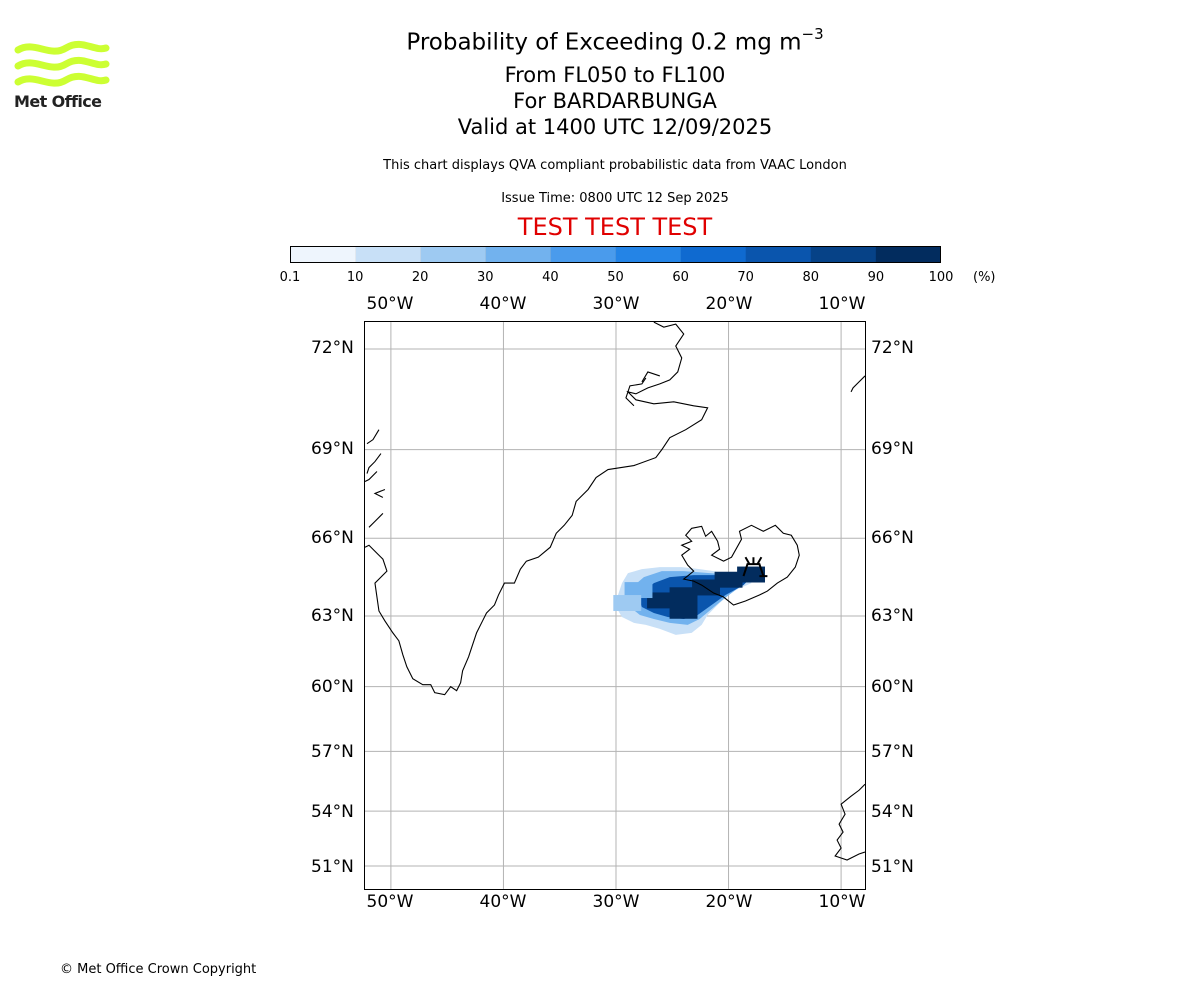  Describe the element at coordinates (158, 969) in the screenshot. I see `copyright-notice: © Met Office Crown Copyright` at that location.